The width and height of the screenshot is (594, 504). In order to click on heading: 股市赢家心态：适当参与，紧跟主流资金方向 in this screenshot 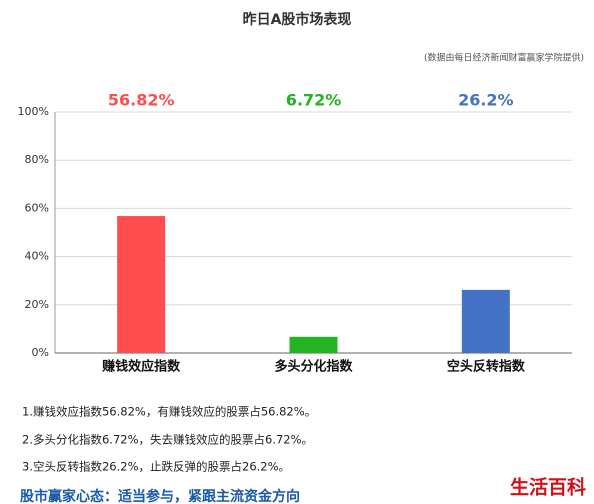, I will do `click(160, 496)`.